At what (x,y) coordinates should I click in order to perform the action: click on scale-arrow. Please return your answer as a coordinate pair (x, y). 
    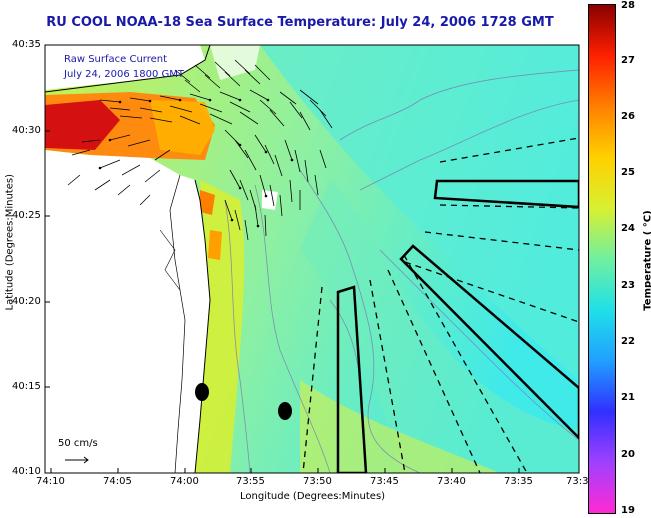
    Looking at the image, I should click on (77, 460).